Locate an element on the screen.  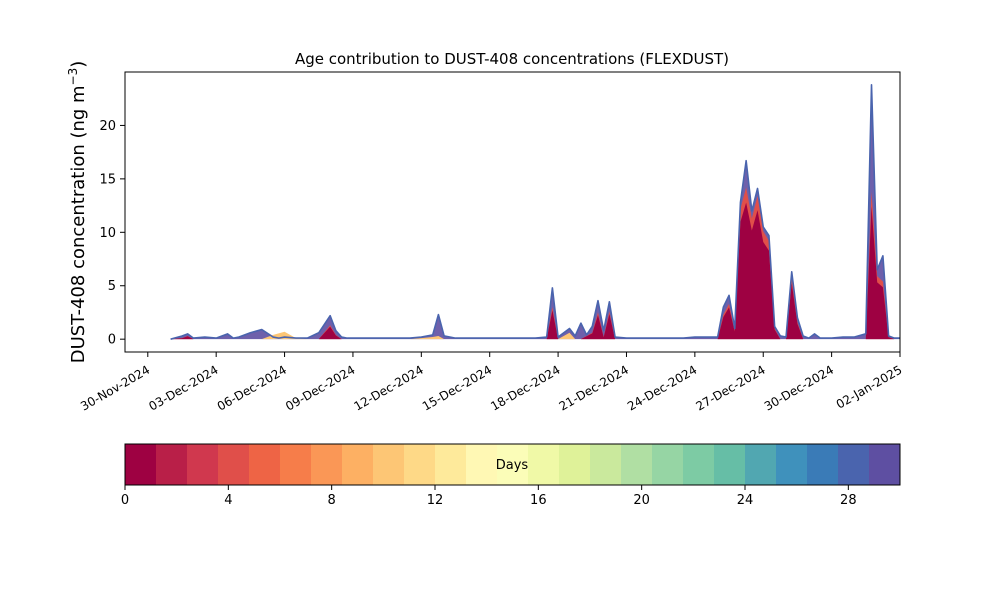
colorbar-tick-label: 20 is located at coordinates (641, 500).